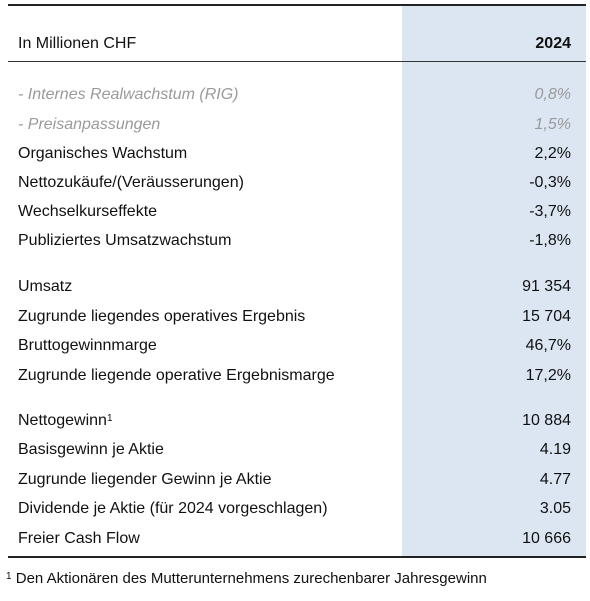 The height and width of the screenshot is (601, 590). Describe the element at coordinates (162, 316) in the screenshot. I see `row-label: Zugrunde liegendes operatives Ergebnis` at that location.